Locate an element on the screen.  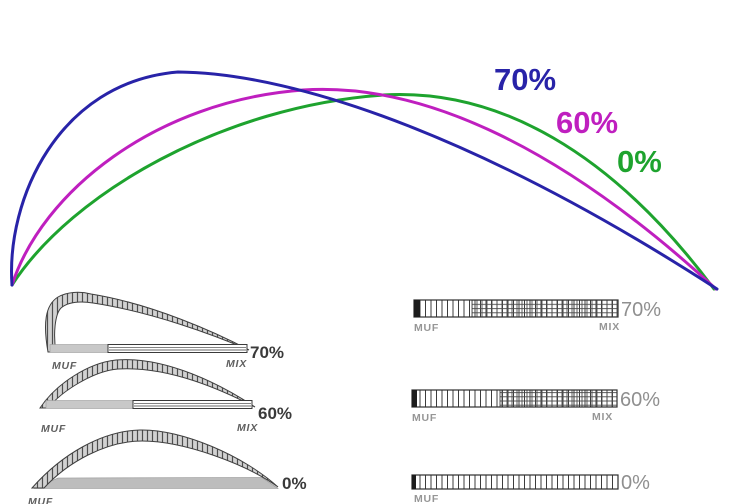
airfoil-section-60pct: MUF MIX 60% is located at coordinates (165, 397).